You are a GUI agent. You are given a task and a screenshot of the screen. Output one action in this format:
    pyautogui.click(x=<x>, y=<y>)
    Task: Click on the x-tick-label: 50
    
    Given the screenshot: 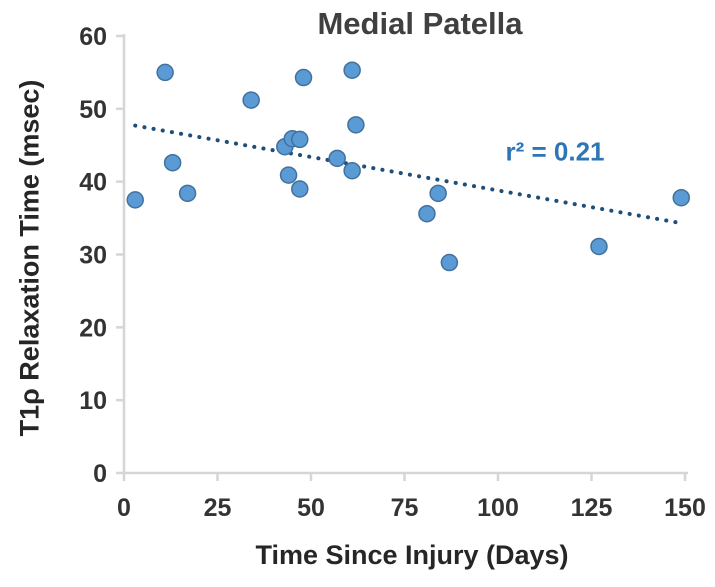 What is the action you would take?
    pyautogui.click(x=311, y=508)
    